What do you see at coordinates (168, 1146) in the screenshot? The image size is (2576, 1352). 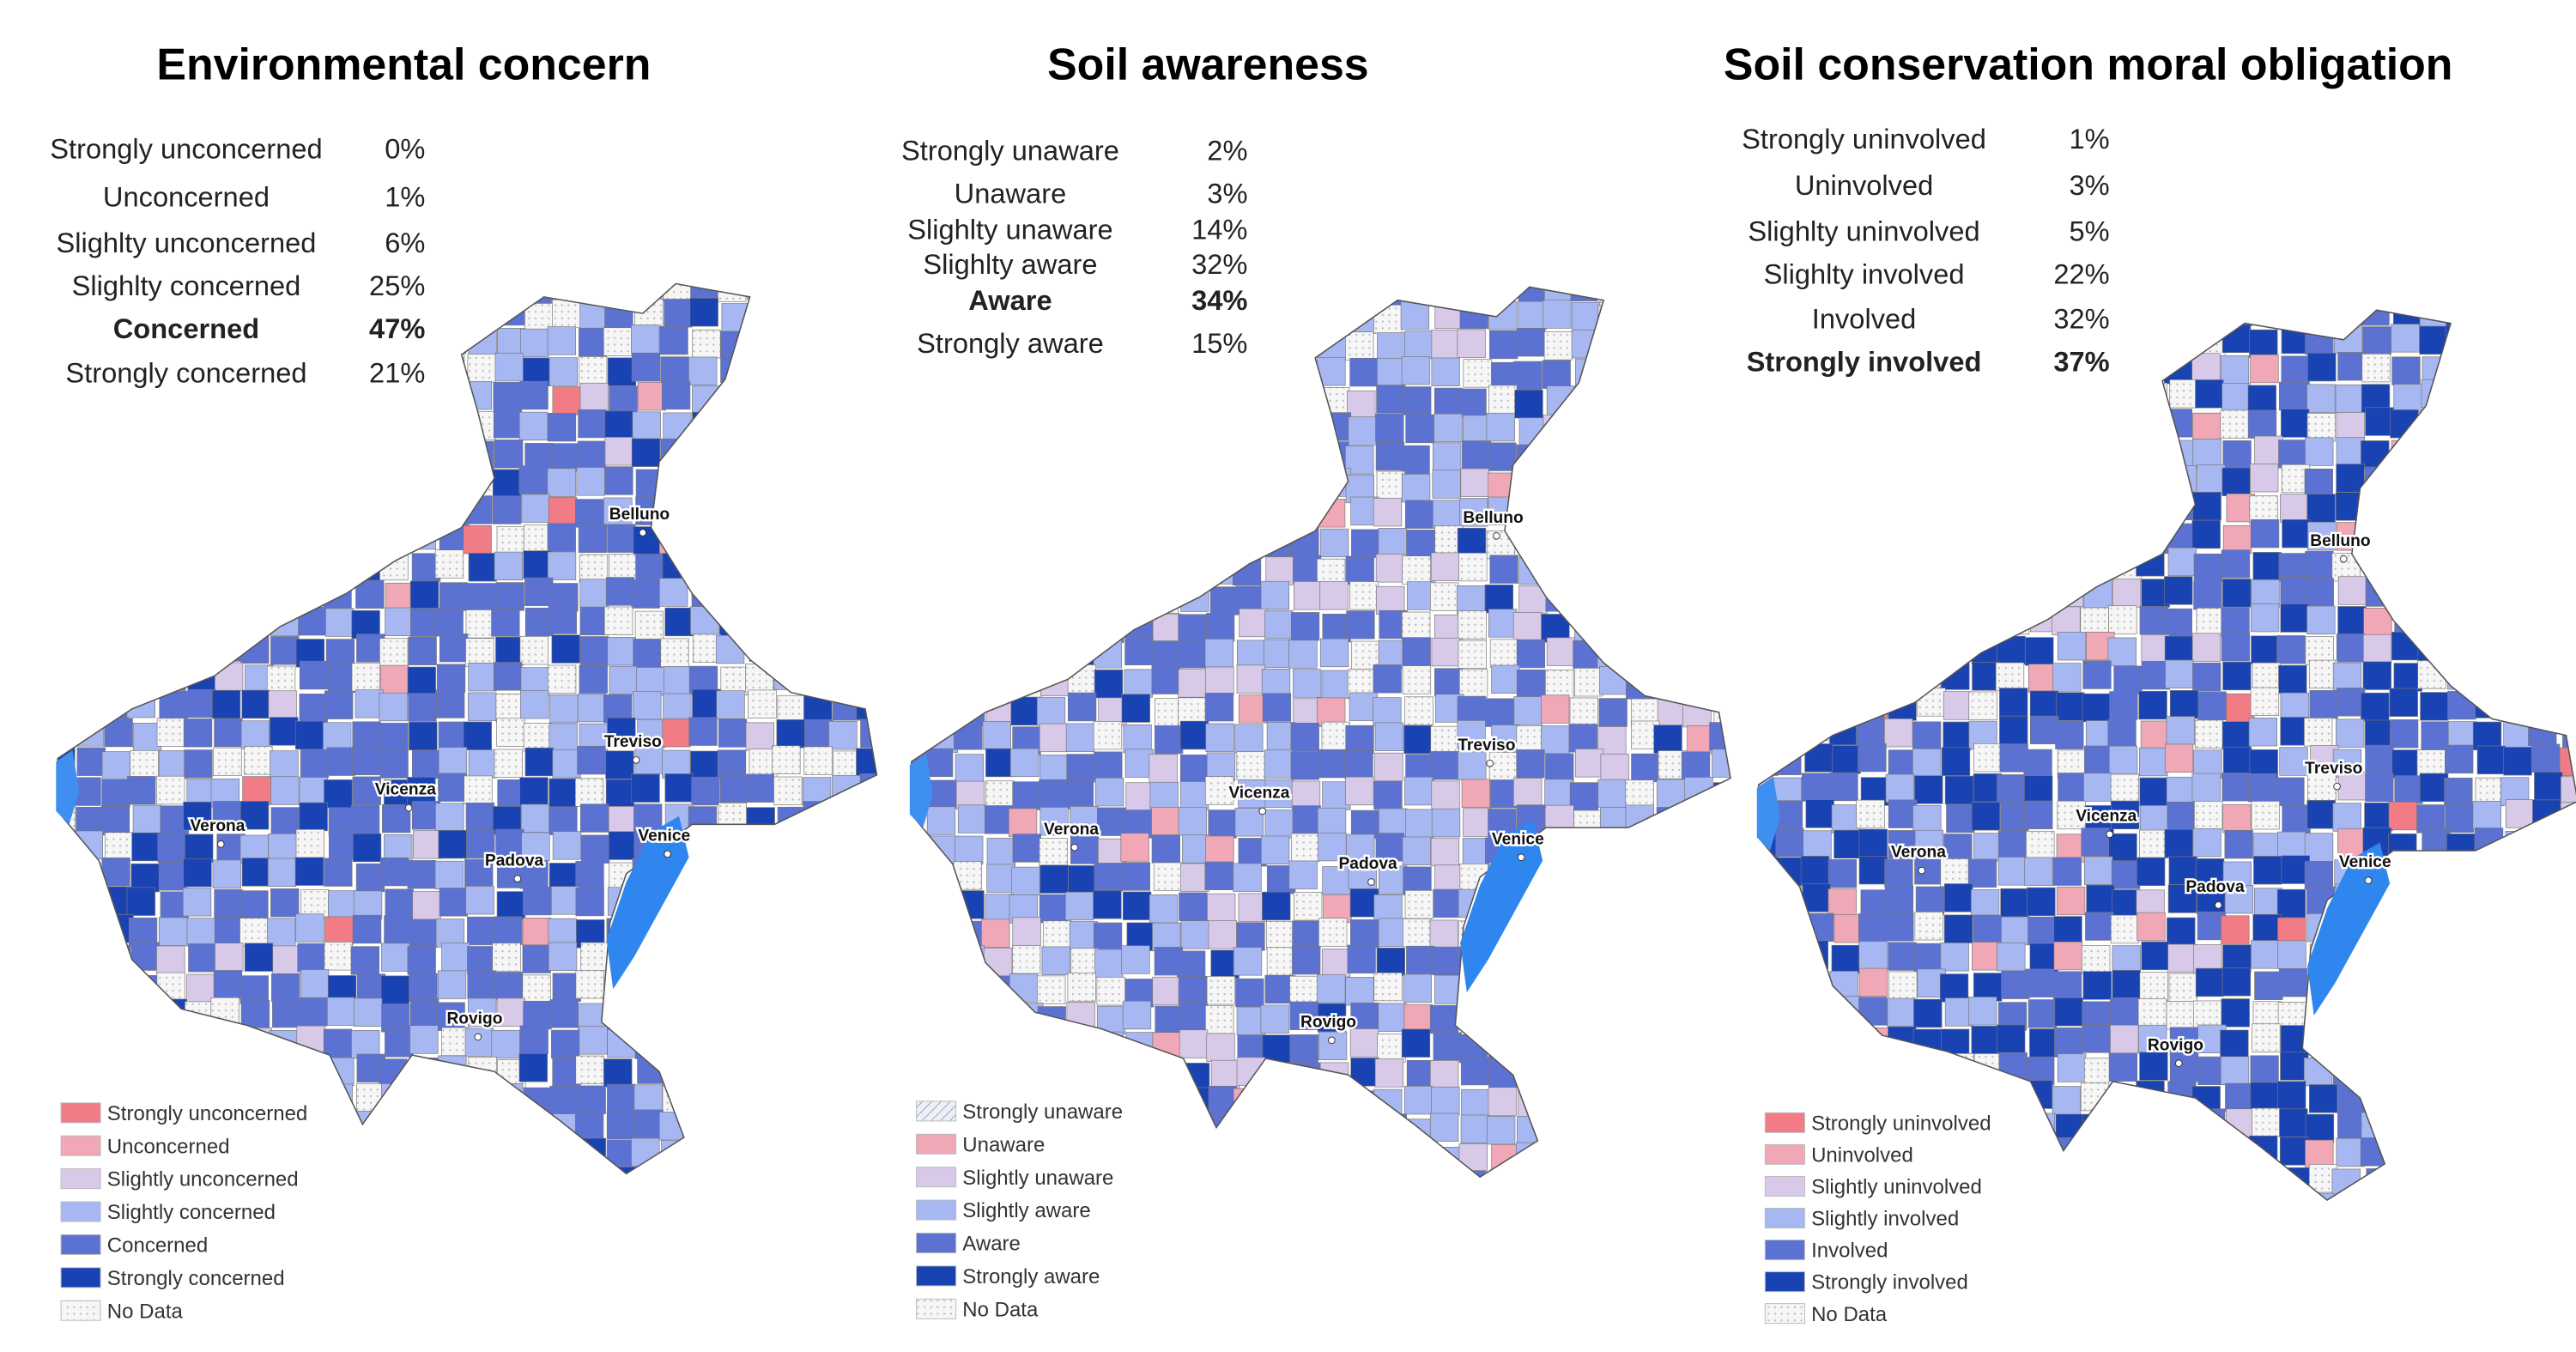 I see `legend-label: Unconcerned` at bounding box center [168, 1146].